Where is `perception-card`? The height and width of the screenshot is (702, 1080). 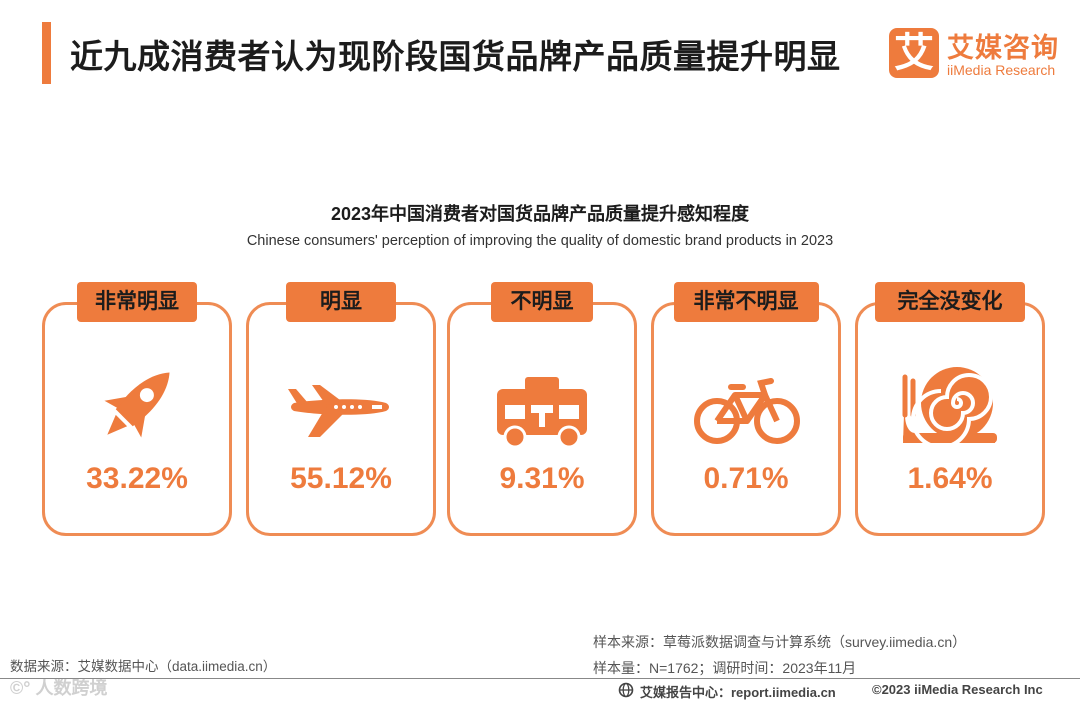 perception-card is located at coordinates (341, 419).